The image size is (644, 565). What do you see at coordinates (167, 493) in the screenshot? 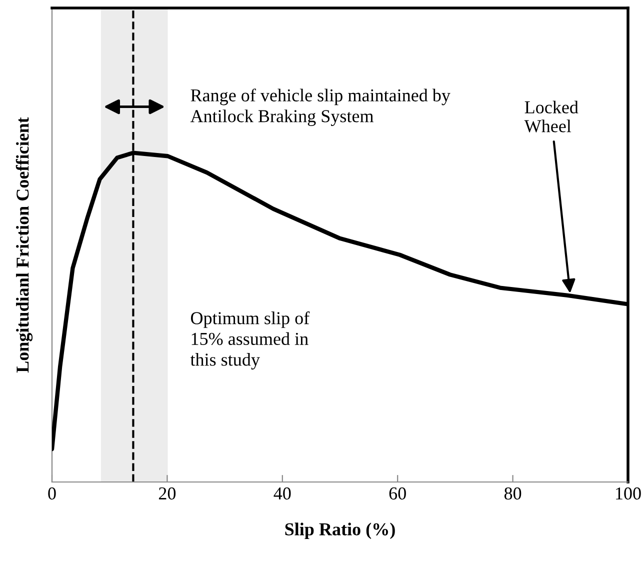
I see `x-tick-label: 20` at bounding box center [167, 493].